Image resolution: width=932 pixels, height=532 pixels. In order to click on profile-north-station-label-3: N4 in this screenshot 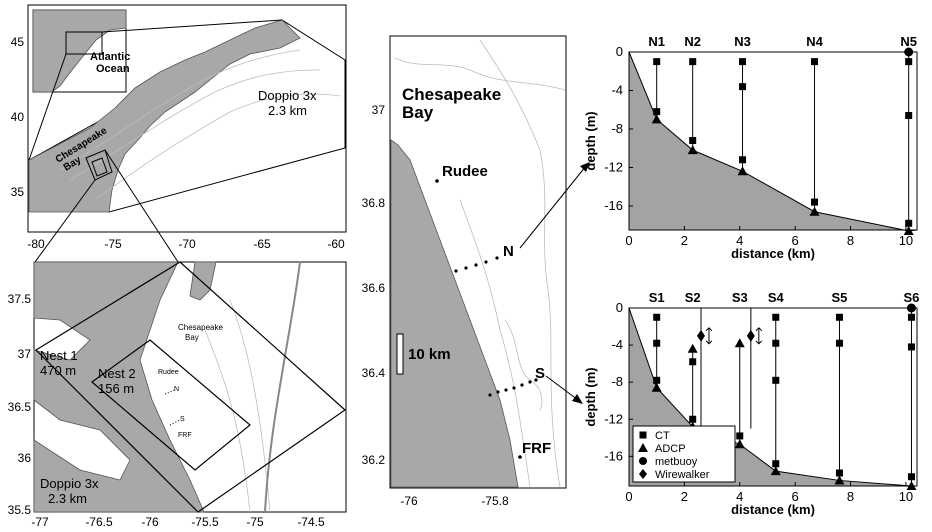, I will do `click(814, 41)`.